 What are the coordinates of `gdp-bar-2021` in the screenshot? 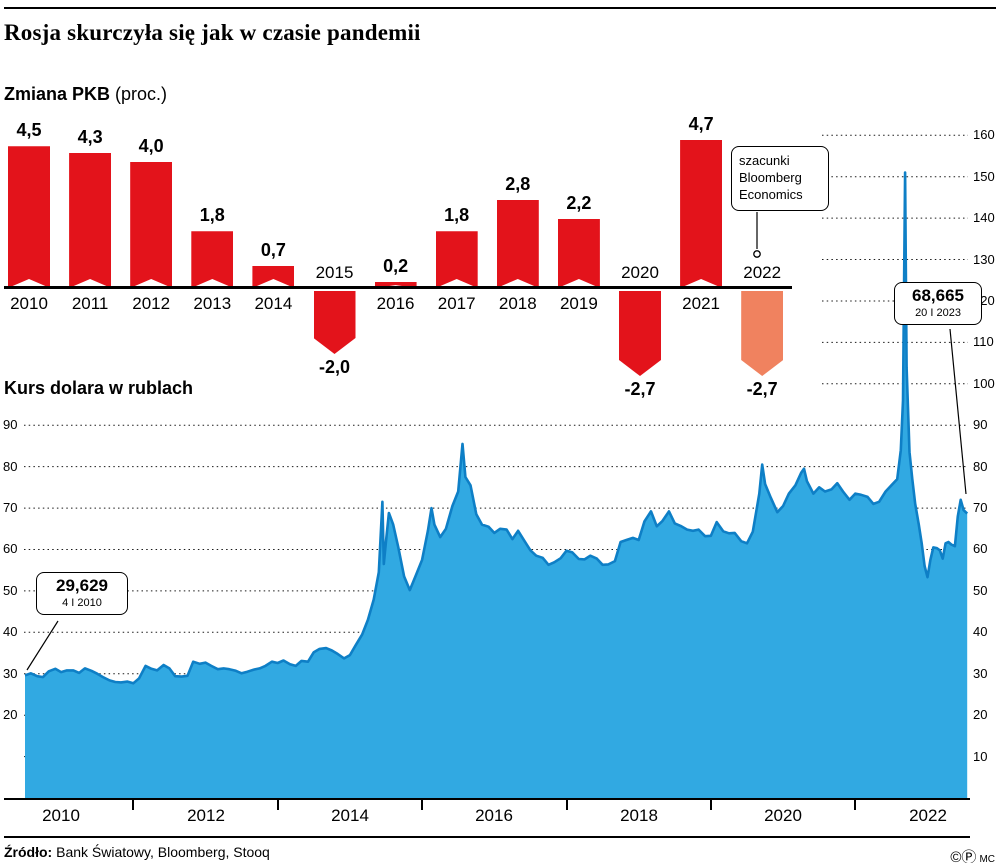 It's located at (701, 214).